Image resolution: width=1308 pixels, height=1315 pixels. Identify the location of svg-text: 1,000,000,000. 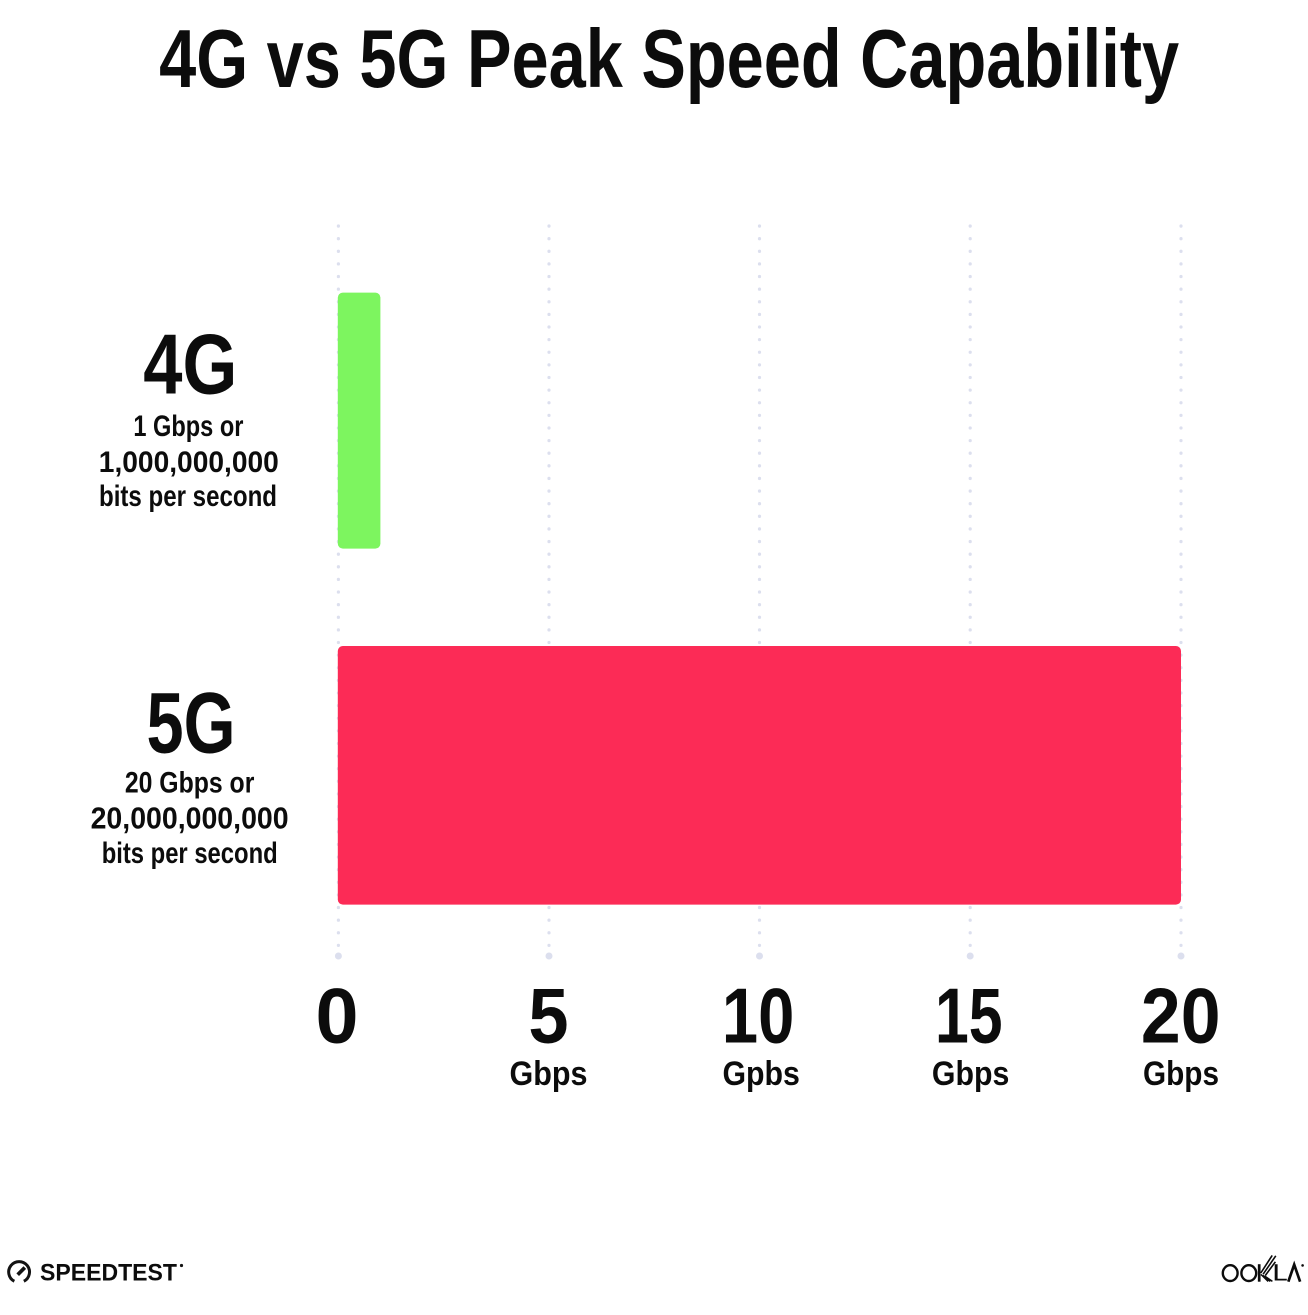
(189, 462).